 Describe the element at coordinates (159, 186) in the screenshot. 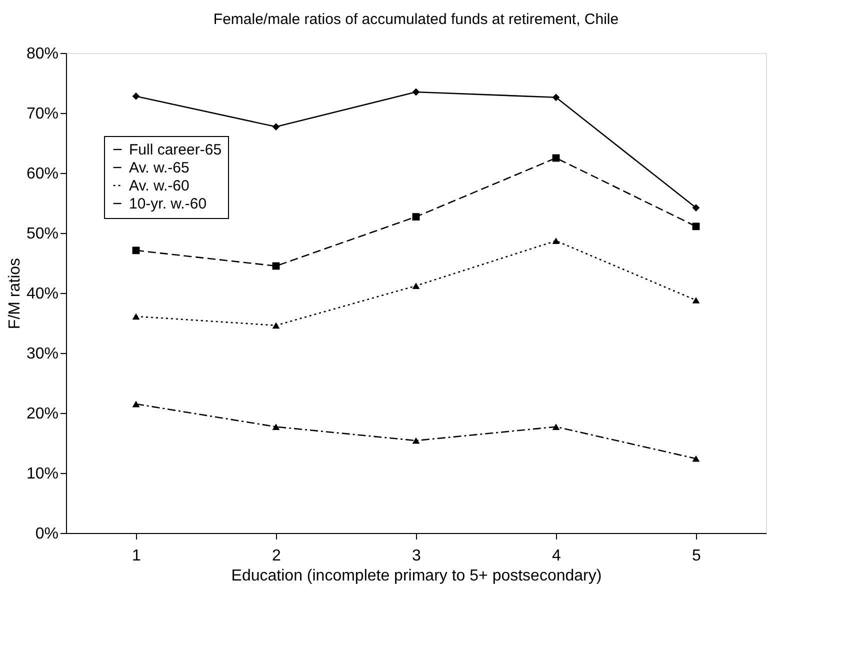

I see `legend-label: Av. w.-60` at that location.